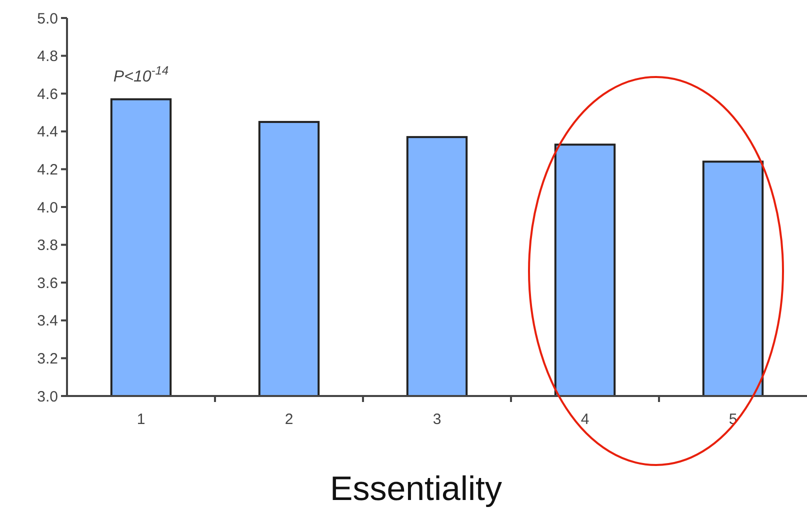 This screenshot has height=511, width=807. What do you see at coordinates (47, 94) in the screenshot?
I see `y-tick-label: 4.6` at bounding box center [47, 94].